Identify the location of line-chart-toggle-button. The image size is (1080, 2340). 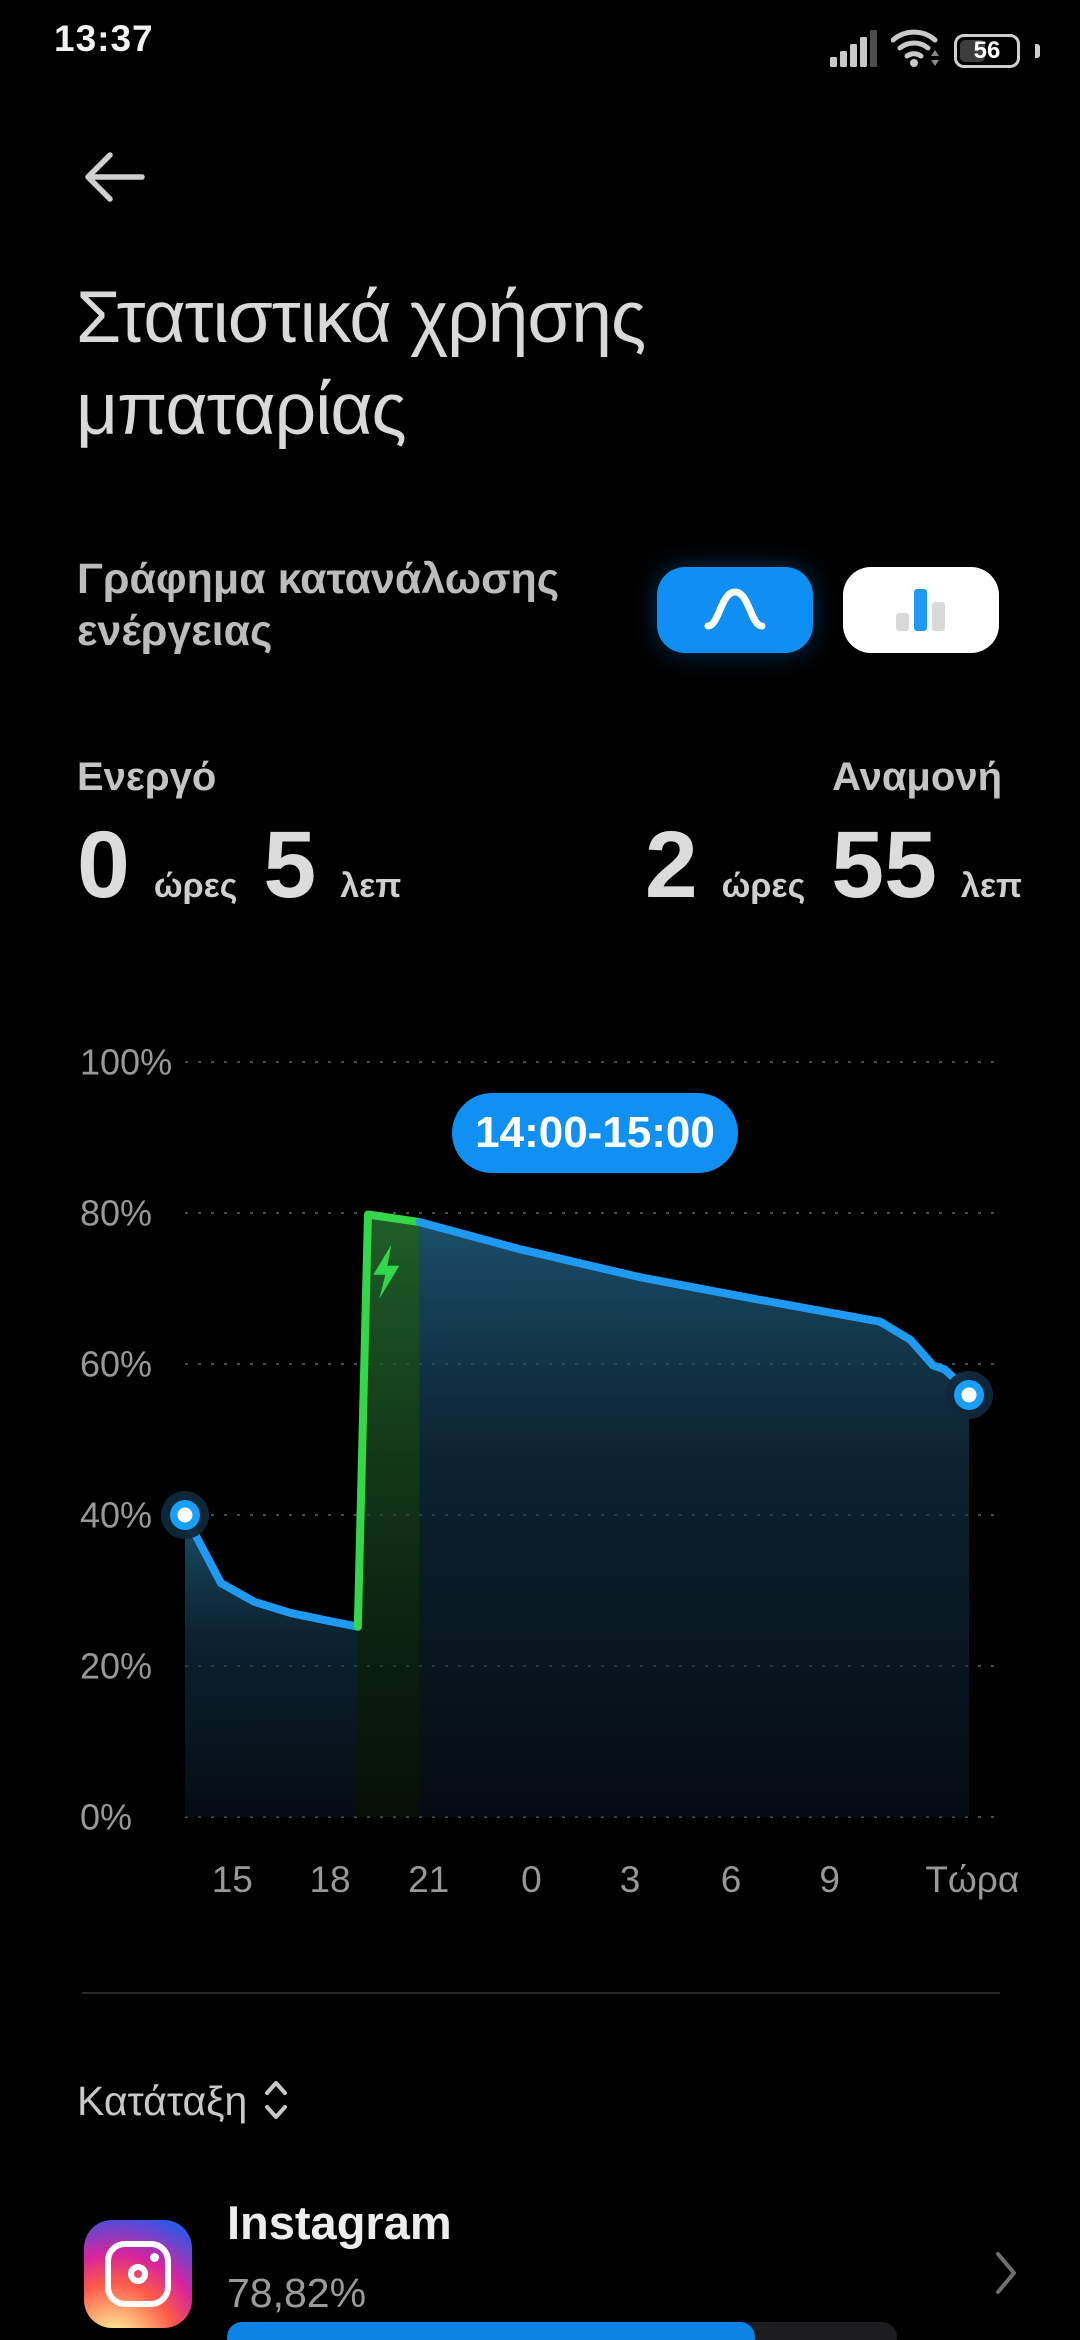
(735, 610).